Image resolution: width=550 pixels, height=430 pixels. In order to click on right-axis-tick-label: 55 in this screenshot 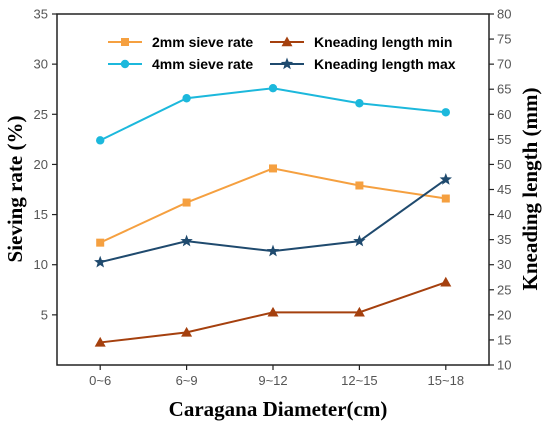, I will do `click(504, 139)`.